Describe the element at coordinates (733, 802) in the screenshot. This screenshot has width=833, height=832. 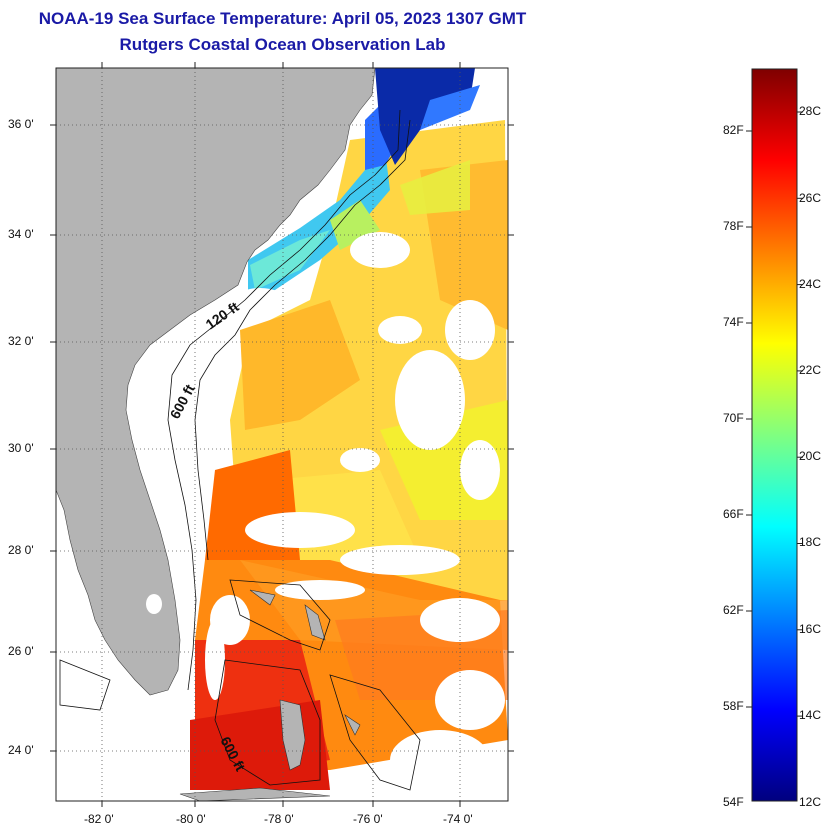
I see `fahrenheit-label: 54F` at that location.